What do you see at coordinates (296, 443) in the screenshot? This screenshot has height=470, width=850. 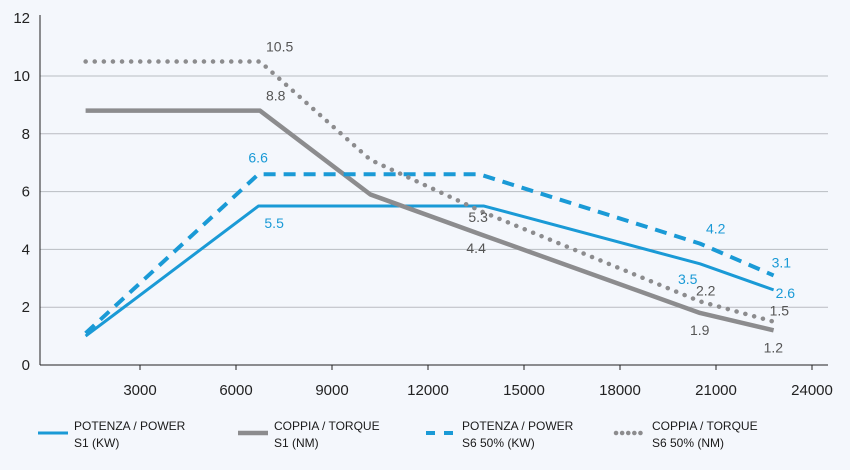 I see `legend-label: S1 (NM)` at bounding box center [296, 443].